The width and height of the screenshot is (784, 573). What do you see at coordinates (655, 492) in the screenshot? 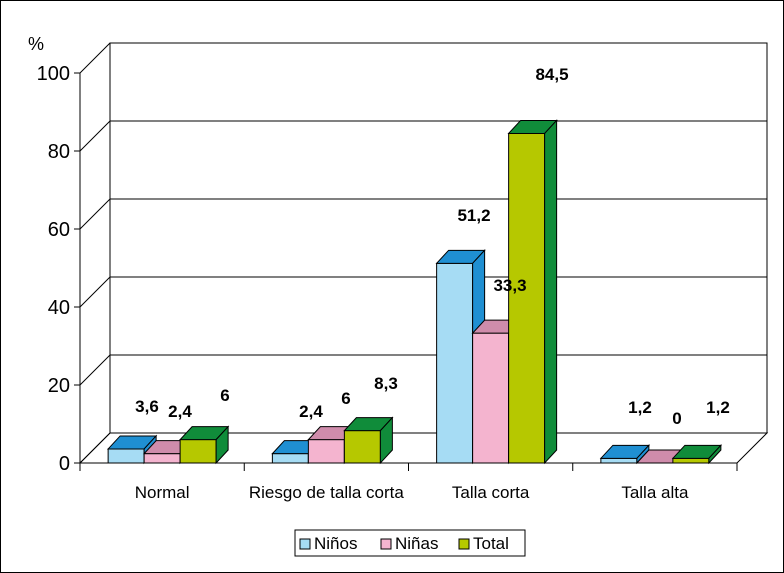
I see `x-category-label: Talla alta` at bounding box center [655, 492].